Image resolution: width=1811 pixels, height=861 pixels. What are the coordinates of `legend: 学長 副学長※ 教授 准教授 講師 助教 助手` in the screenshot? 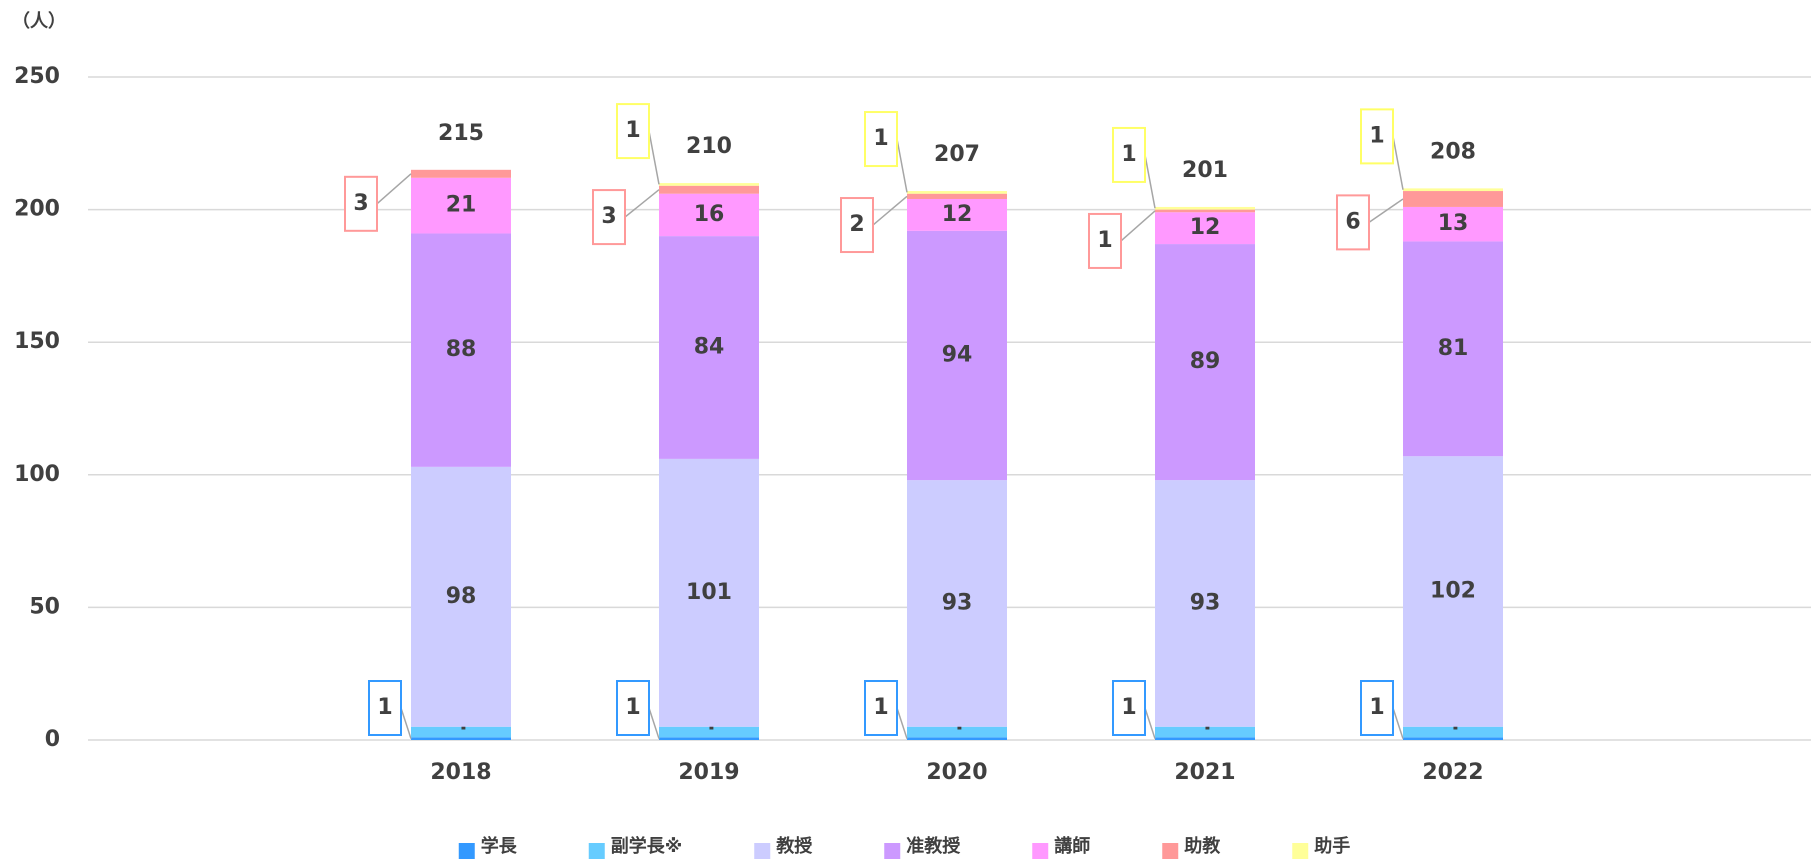 It's located at (904, 847).